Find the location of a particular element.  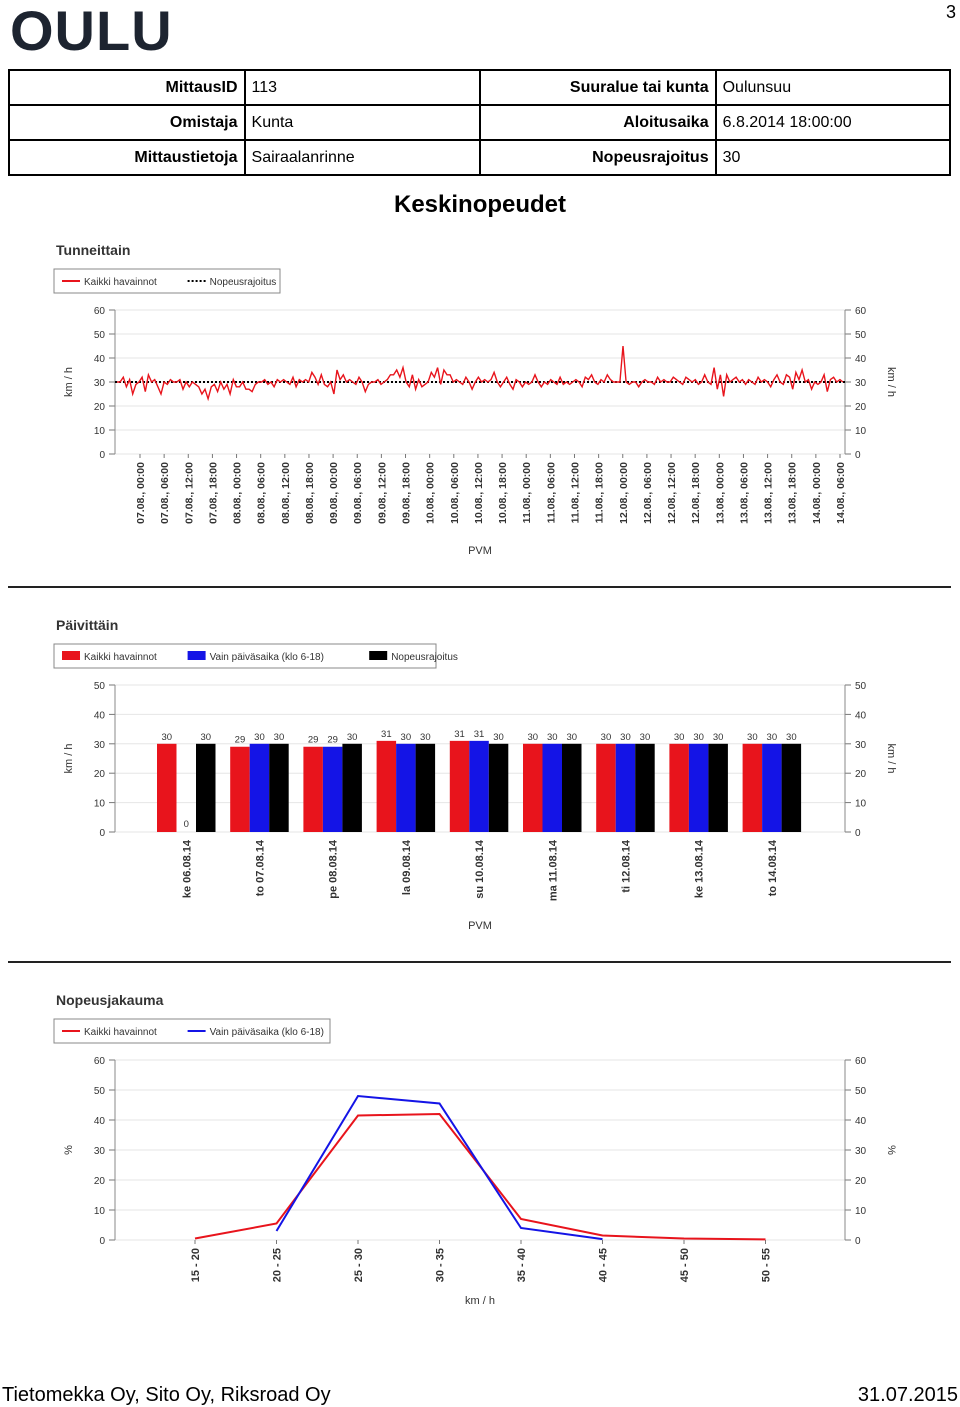

x-tick-label: 07.08., 18:00 is located at coordinates (213, 493).